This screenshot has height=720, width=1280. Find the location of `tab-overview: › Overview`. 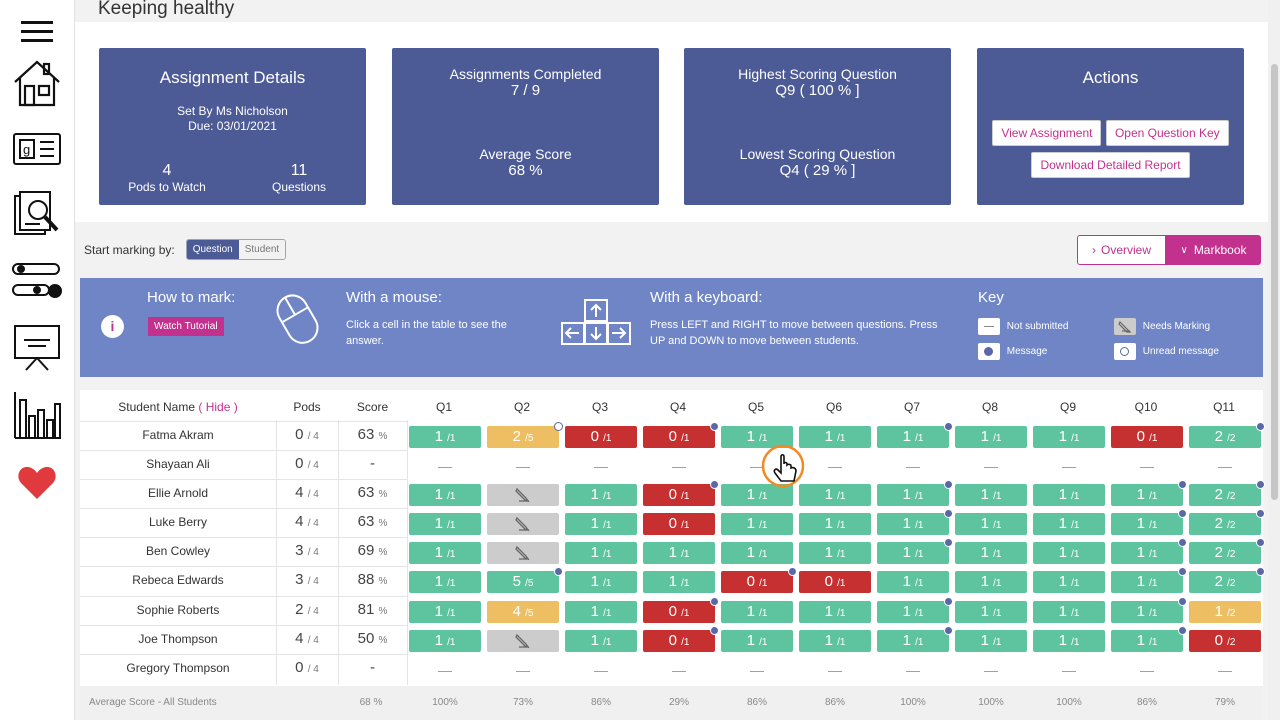

tab-overview: › Overview is located at coordinates (1121, 250).